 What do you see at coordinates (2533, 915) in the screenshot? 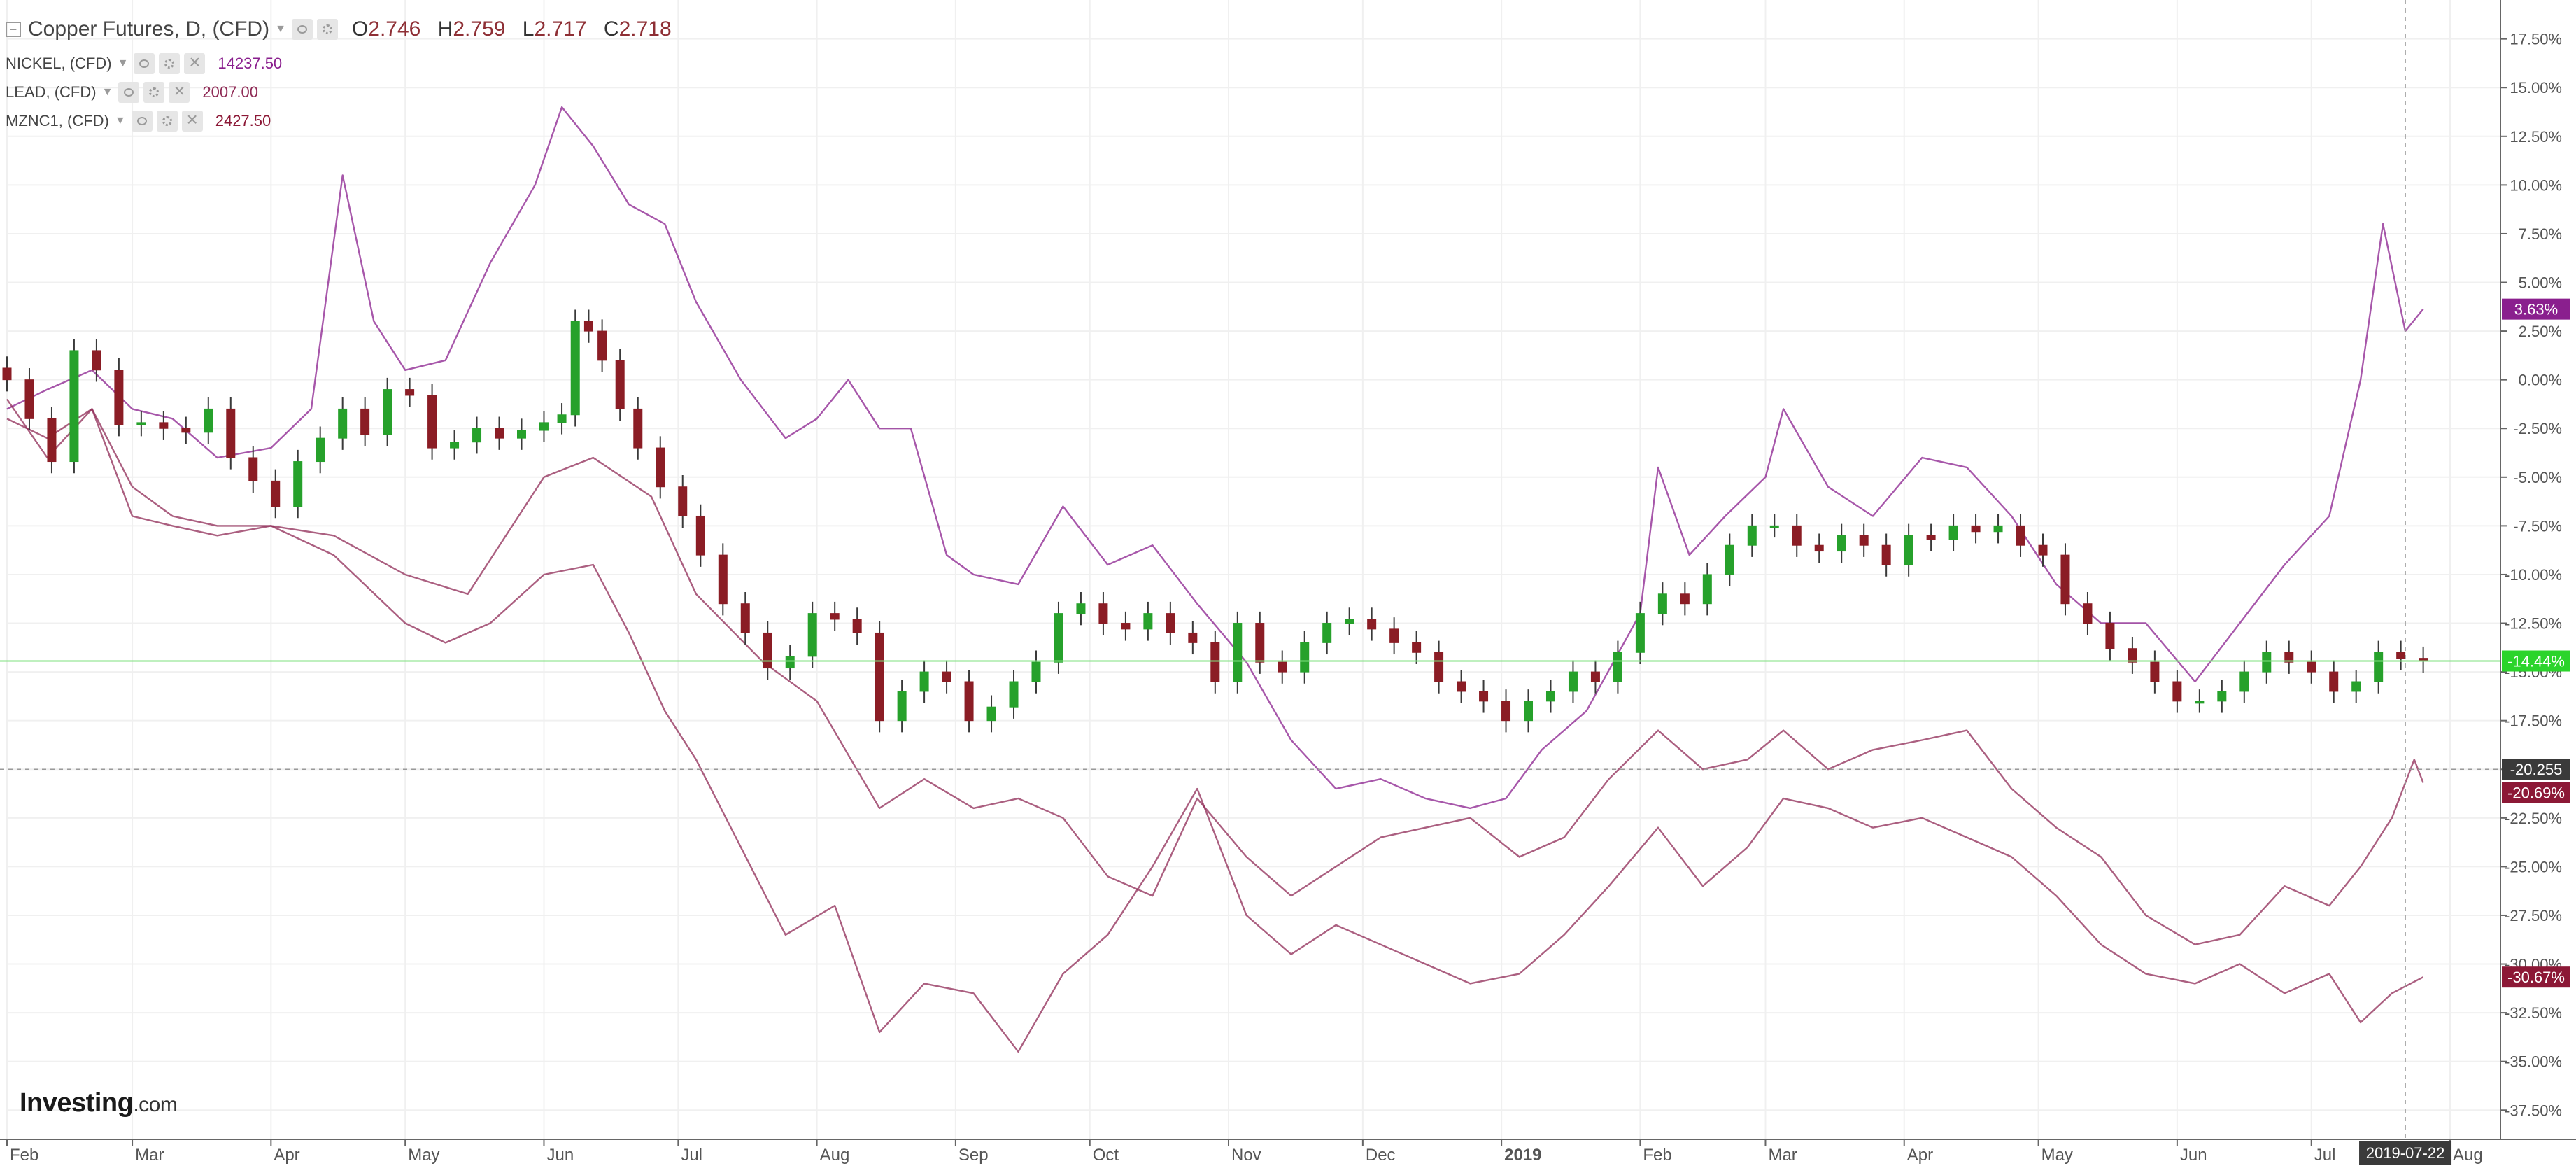
I see `y-tick-label: -27.50%` at bounding box center [2533, 915].